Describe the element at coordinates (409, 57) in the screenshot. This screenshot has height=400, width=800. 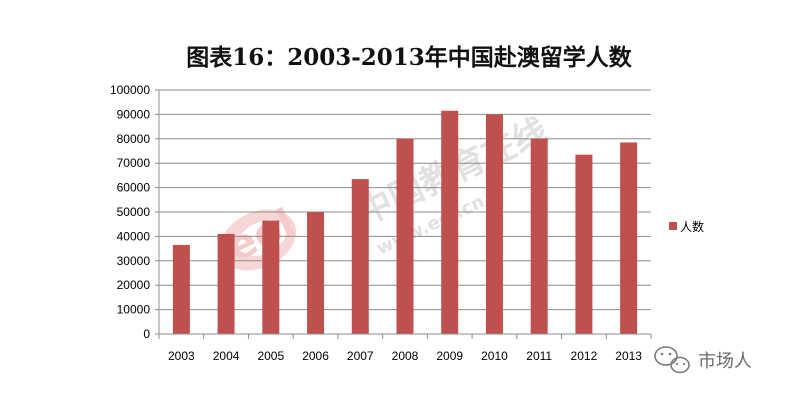
I see `chart-title: 图表16：2003-2013年中国赴澳留学人数` at that location.